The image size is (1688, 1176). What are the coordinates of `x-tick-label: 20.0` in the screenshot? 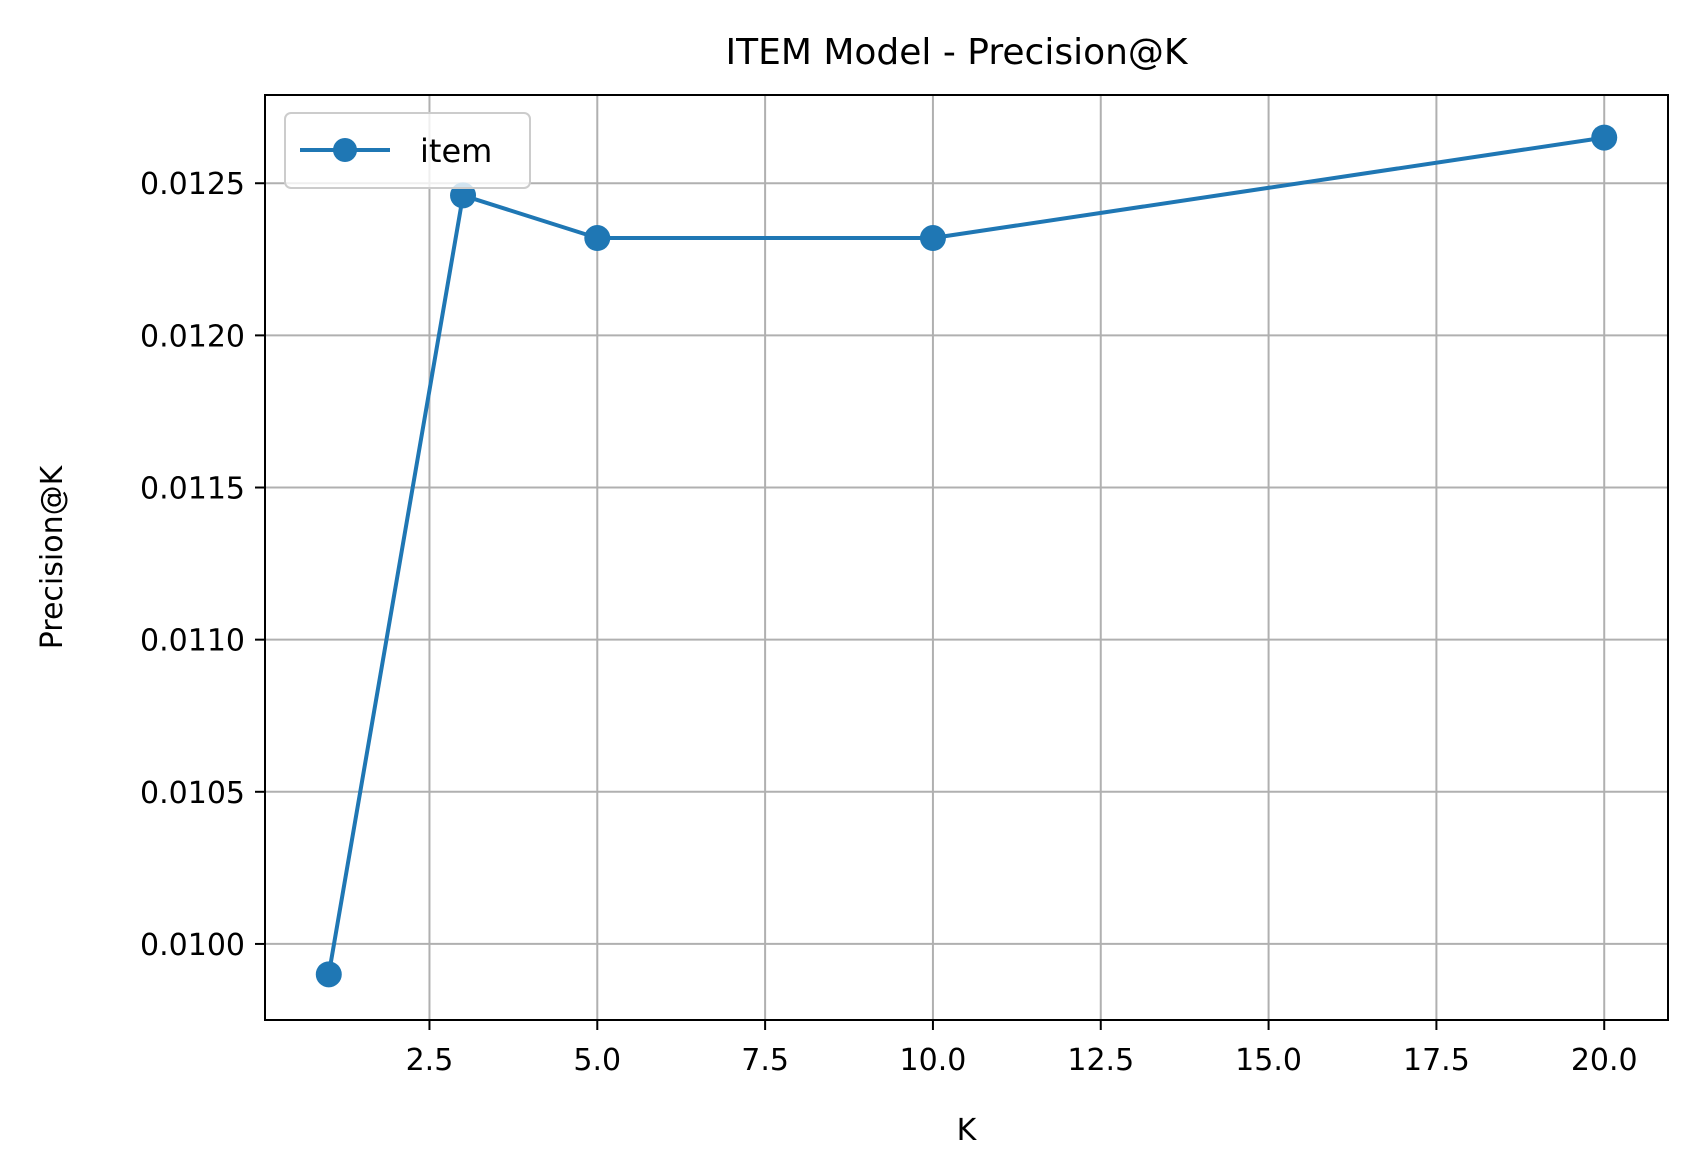 It's located at (1604, 1060).